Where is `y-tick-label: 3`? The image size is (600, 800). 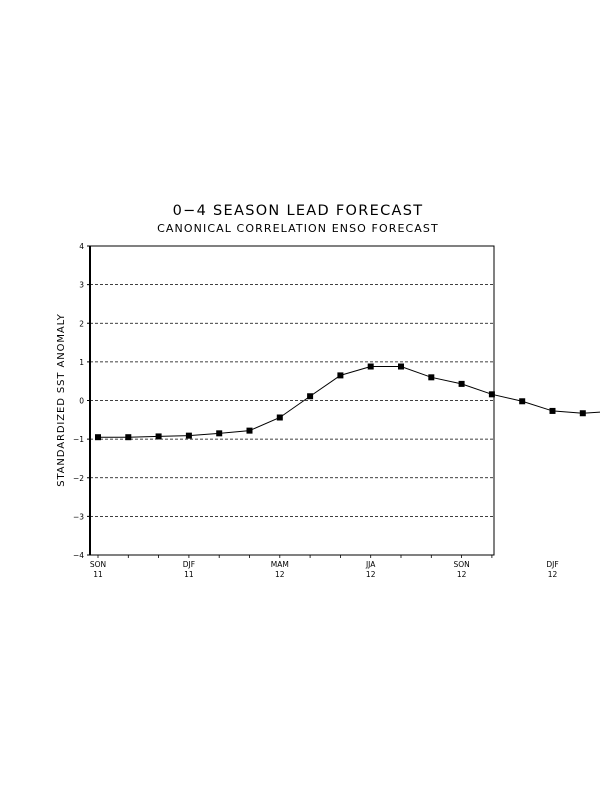 y-tick-label: 3 is located at coordinates (81, 285).